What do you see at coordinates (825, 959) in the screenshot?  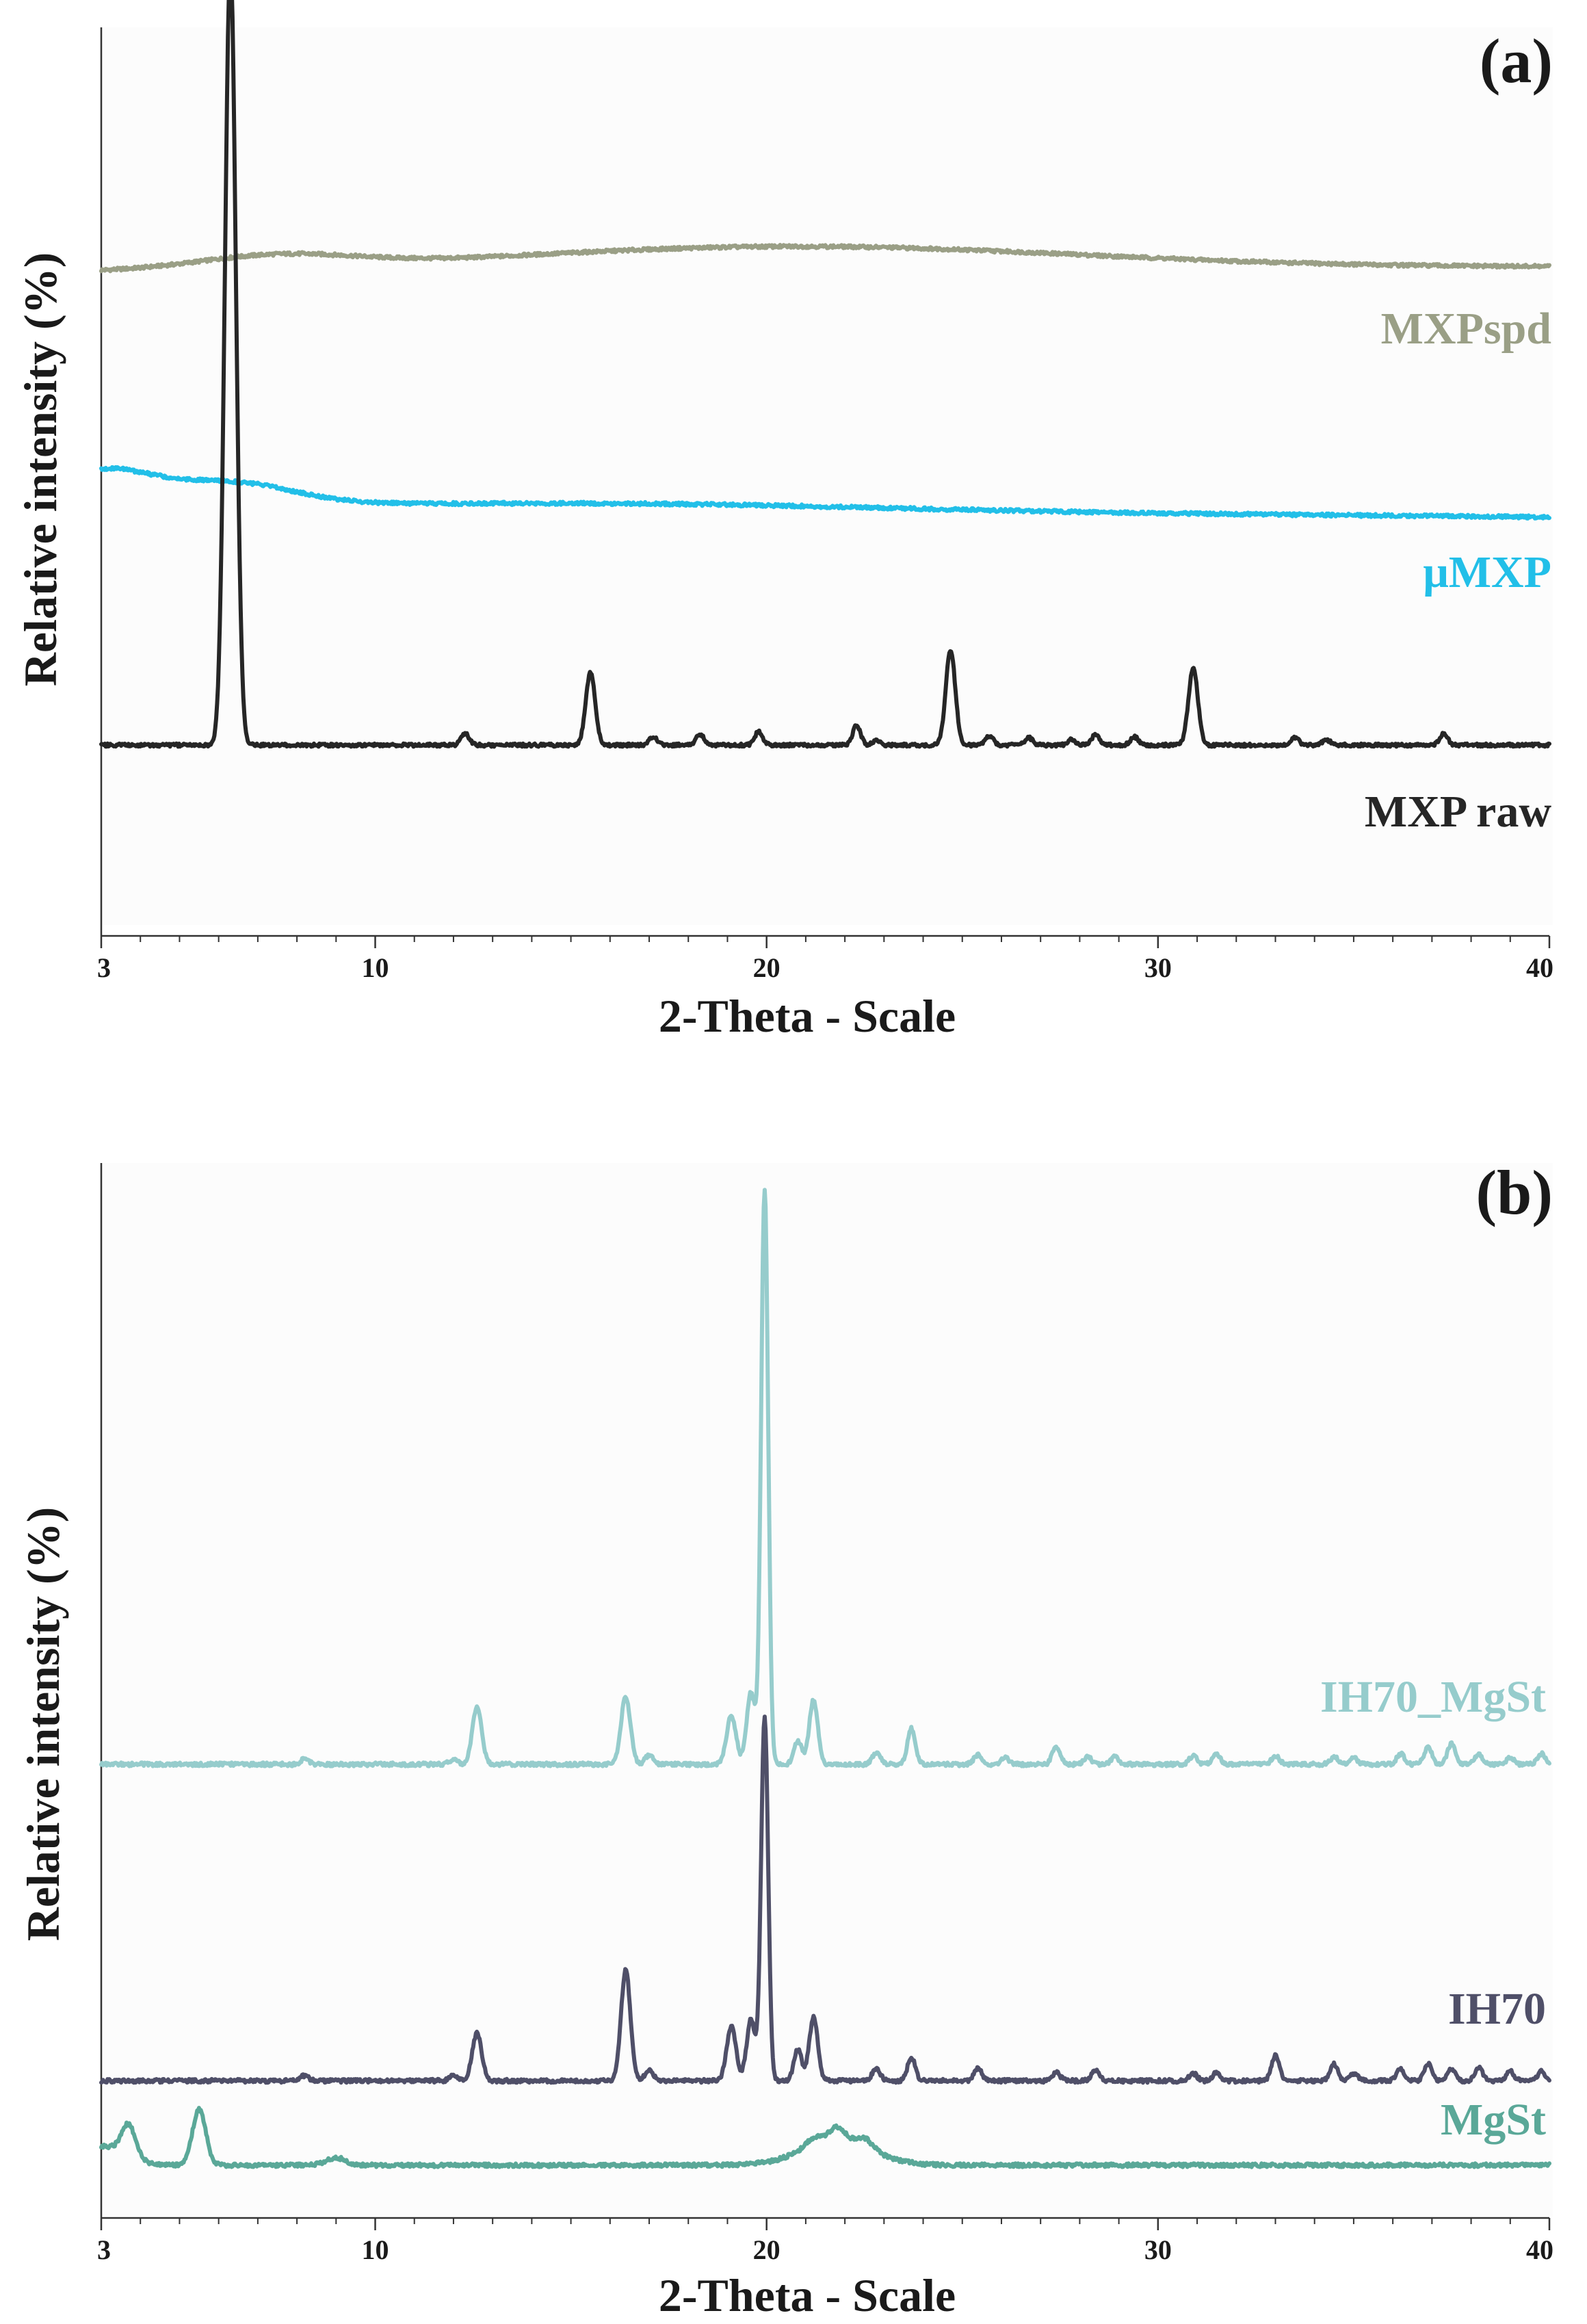 I see `panel-a-ticks: 3 10 20 30 40` at bounding box center [825, 959].